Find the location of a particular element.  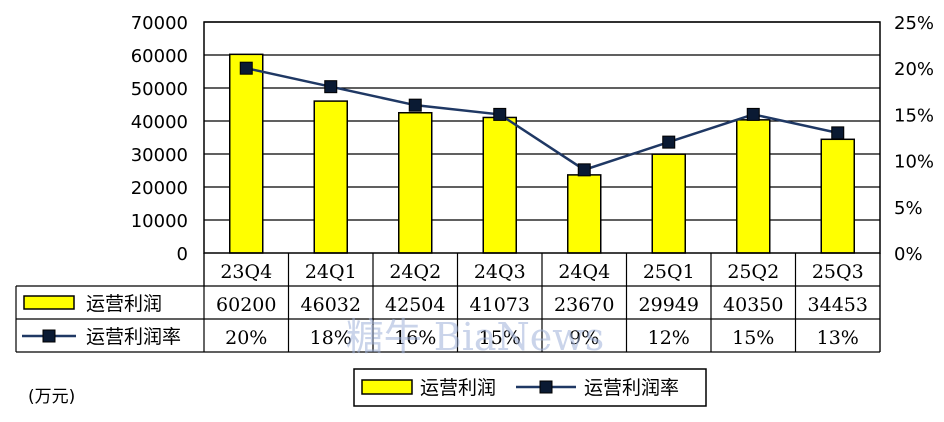

table-key-bar is located at coordinates (49, 302).